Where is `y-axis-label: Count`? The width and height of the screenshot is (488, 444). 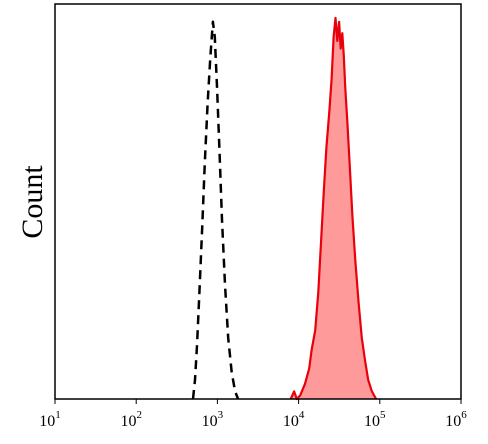 y-axis-label: Count is located at coordinates (32, 202).